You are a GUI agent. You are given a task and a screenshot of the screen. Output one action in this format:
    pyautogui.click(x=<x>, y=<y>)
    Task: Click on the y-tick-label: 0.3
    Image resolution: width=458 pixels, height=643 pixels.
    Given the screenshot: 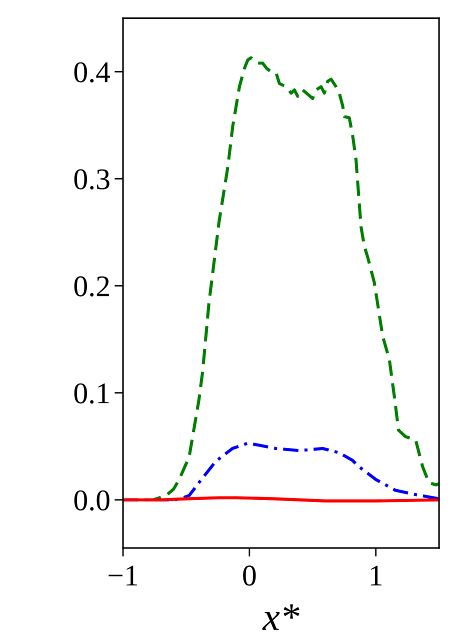 What is the action you would take?
    pyautogui.click(x=92, y=179)
    